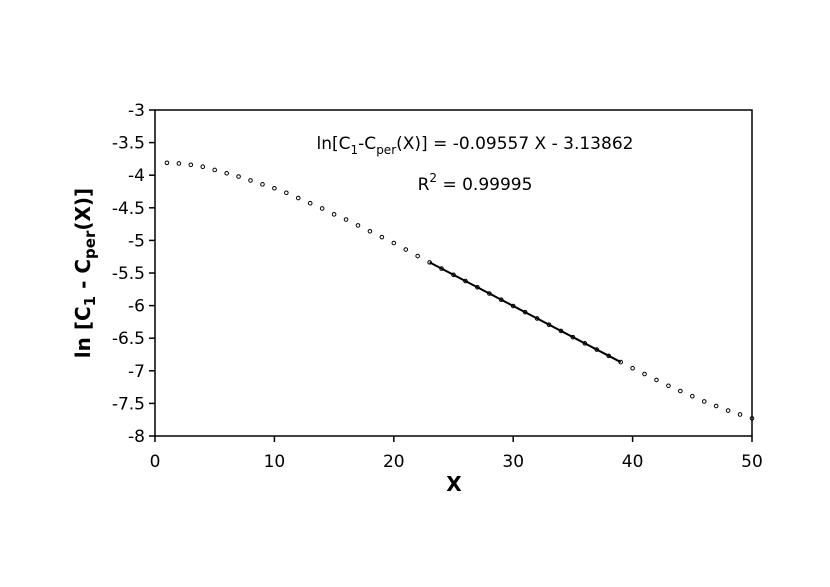 This screenshot has width=830, height=587. Describe the element at coordinates (128, 339) in the screenshot. I see `y-tick-label: -6.5` at that location.